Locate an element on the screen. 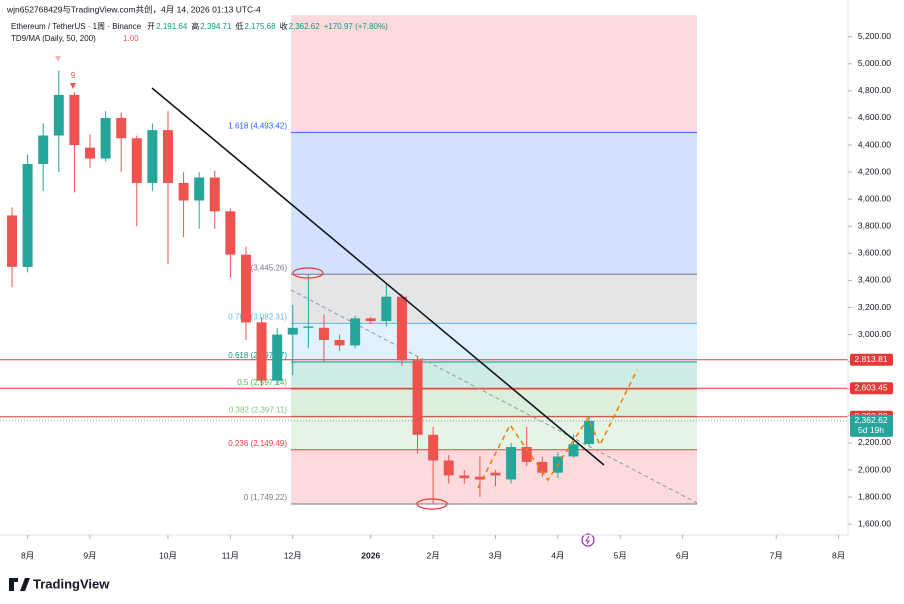 This screenshot has height=604, width=904. y-tick-label: 4,200.00 is located at coordinates (874, 171).